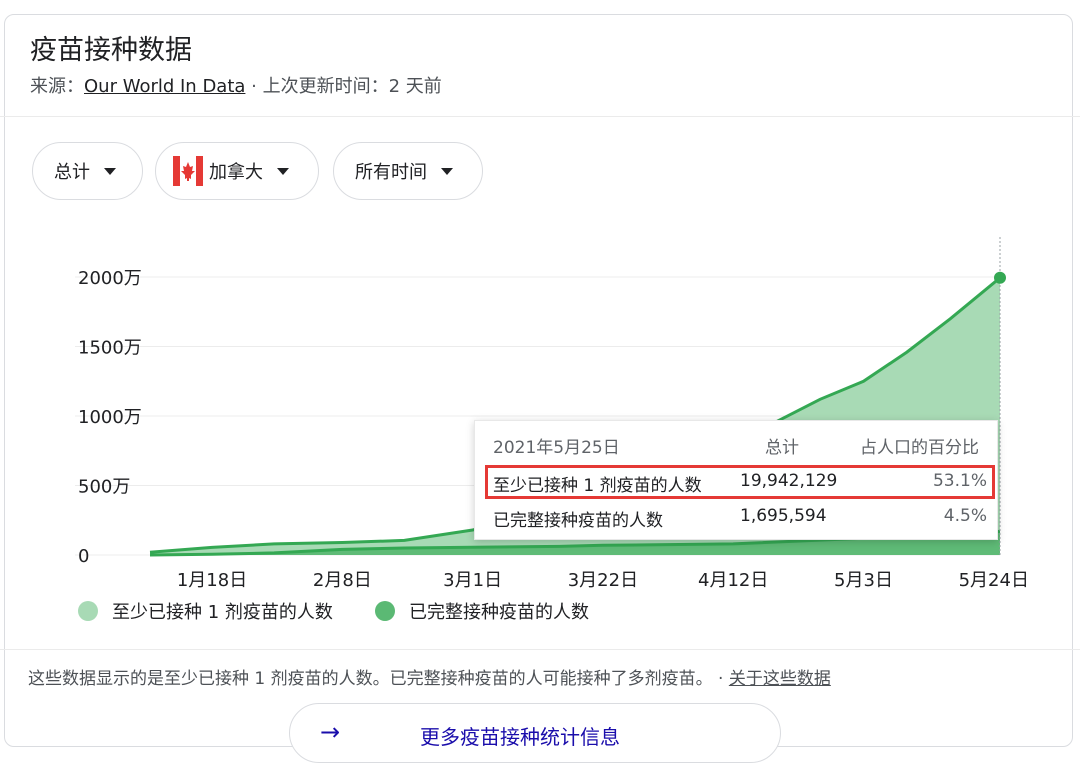  What do you see at coordinates (1000, 277) in the screenshot?
I see `hover-point` at bounding box center [1000, 277].